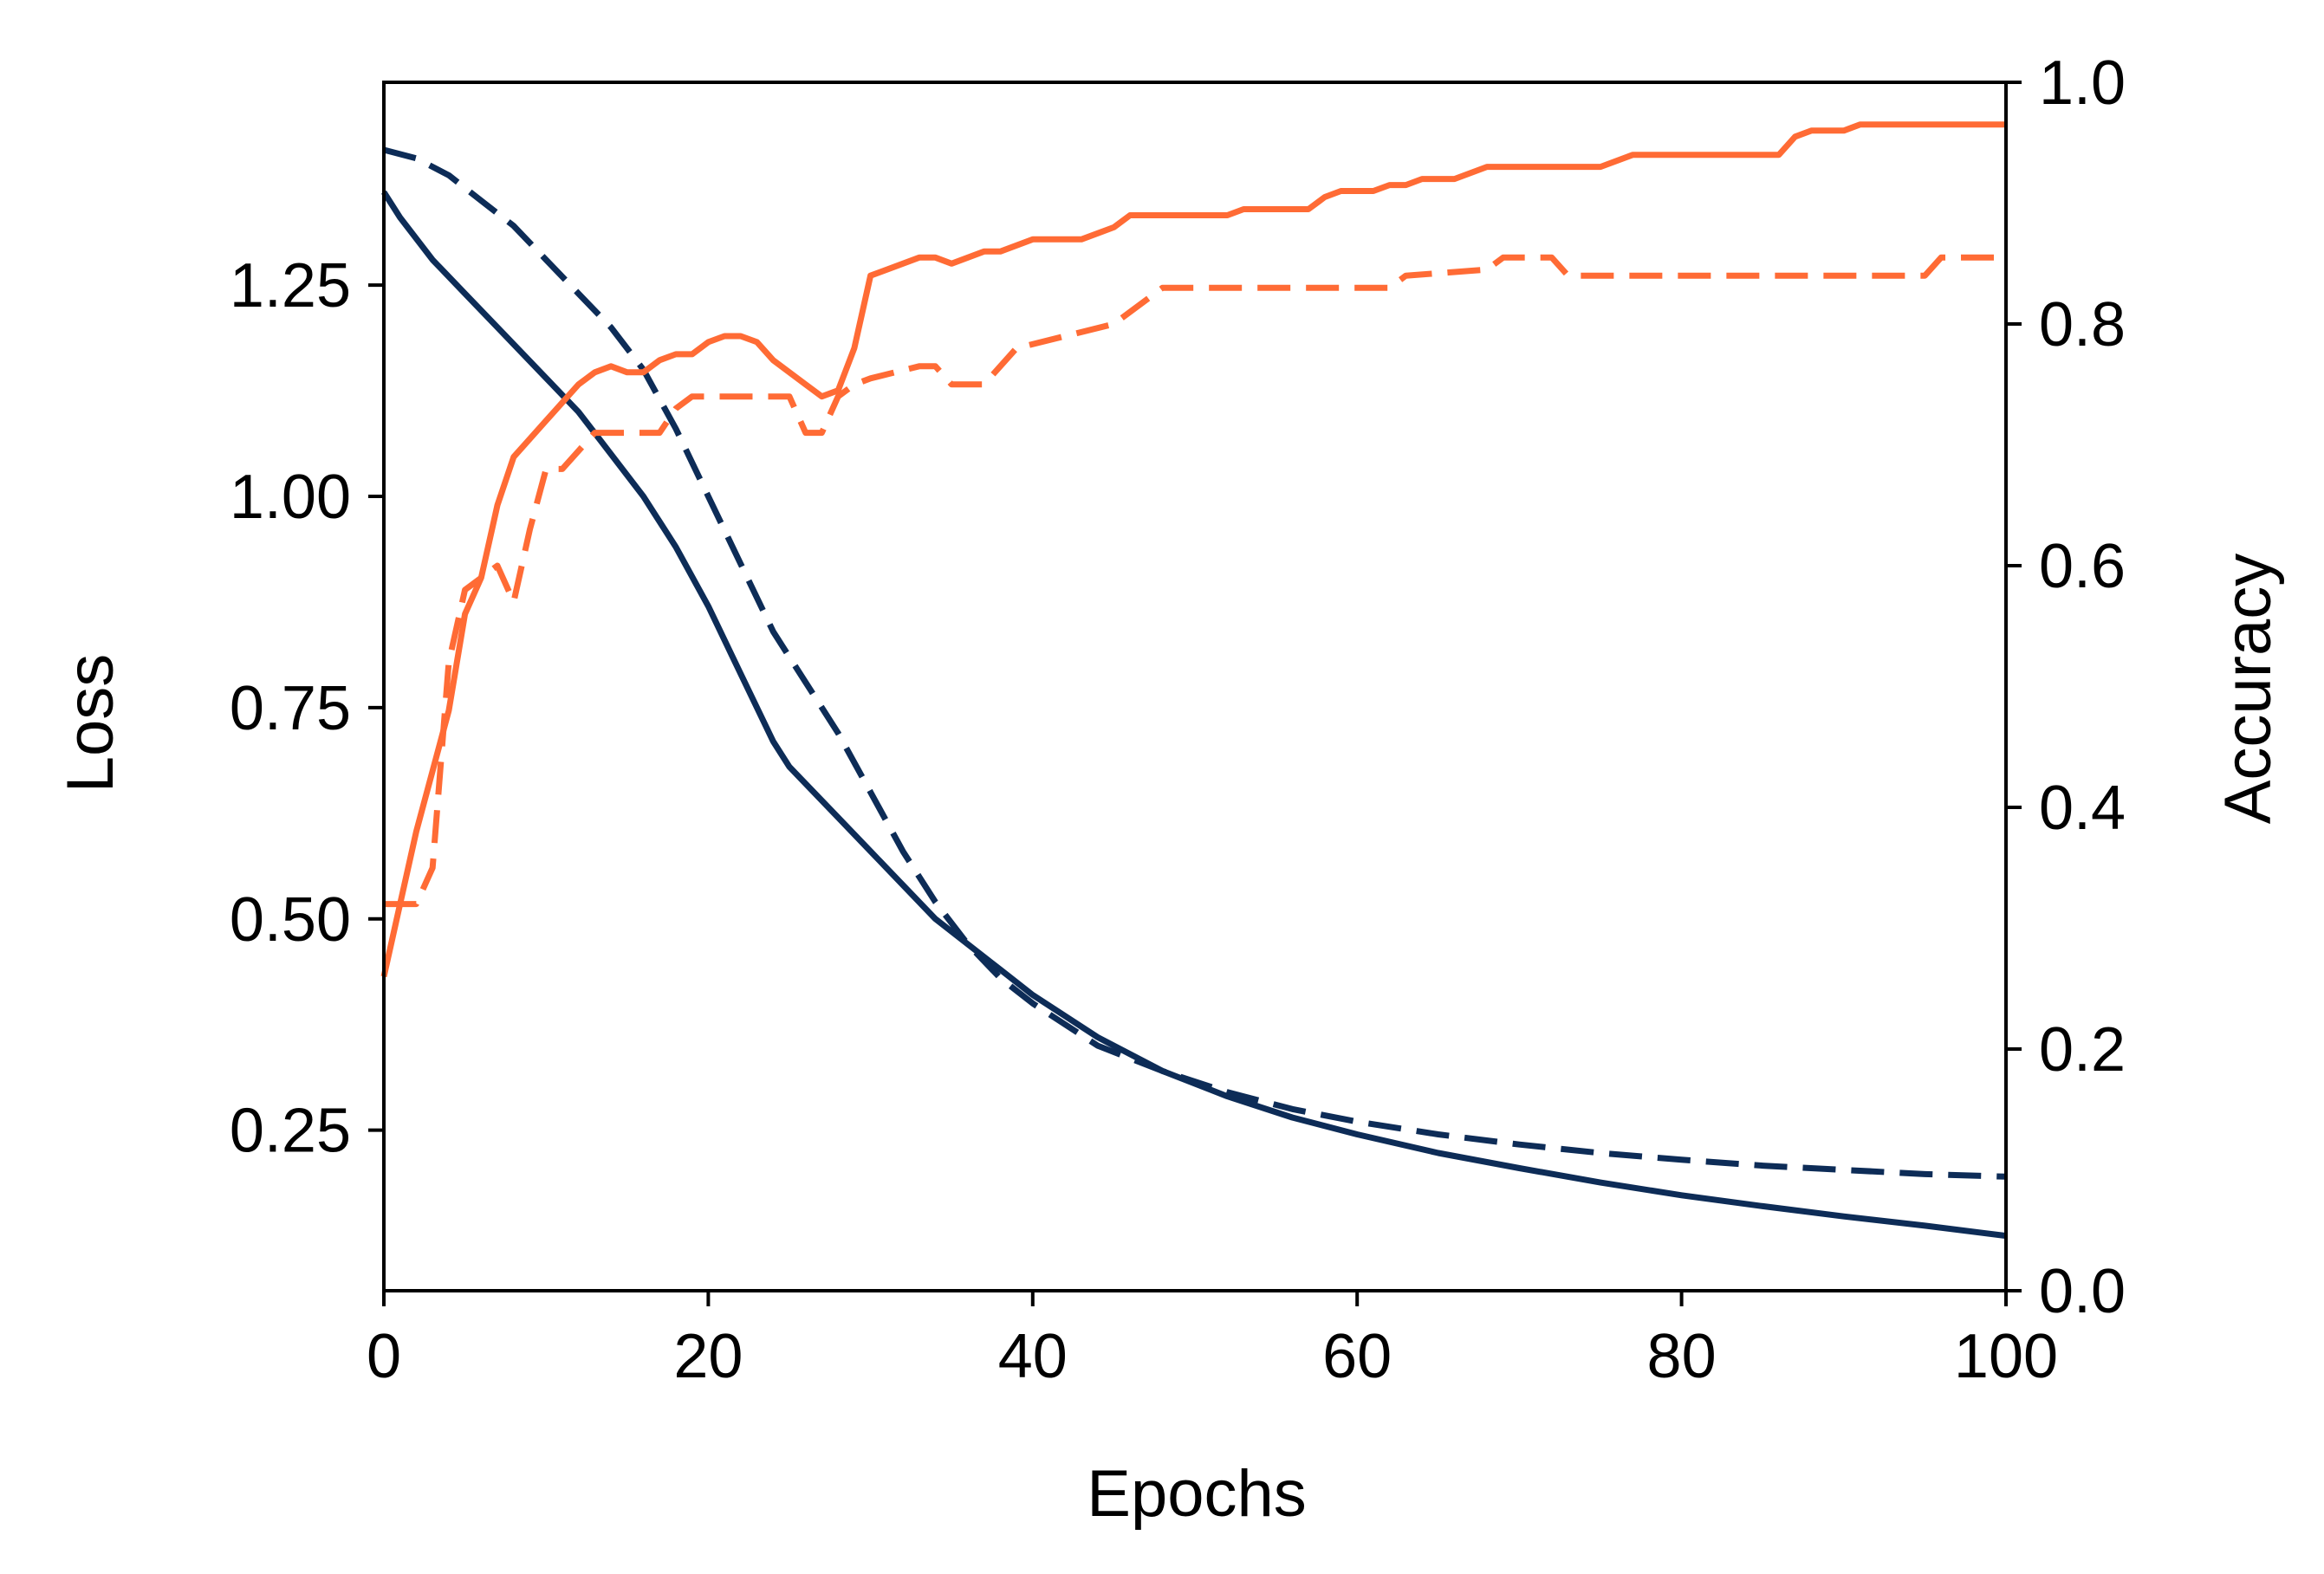 Image resolution: width=2324 pixels, height=1574 pixels. I want to click on x-tick-label: 80, so click(1682, 1356).